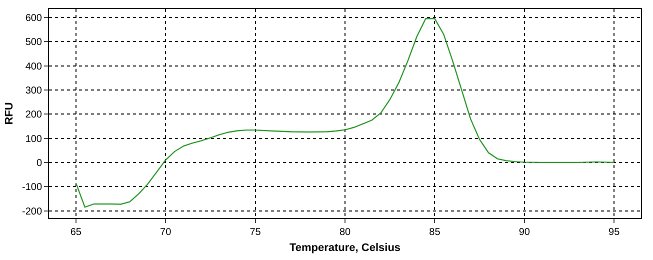 Image resolution: width=653 pixels, height=260 pixels. What do you see at coordinates (33, 115) in the screenshot?
I see `y-tick-label: 200` at bounding box center [33, 115].